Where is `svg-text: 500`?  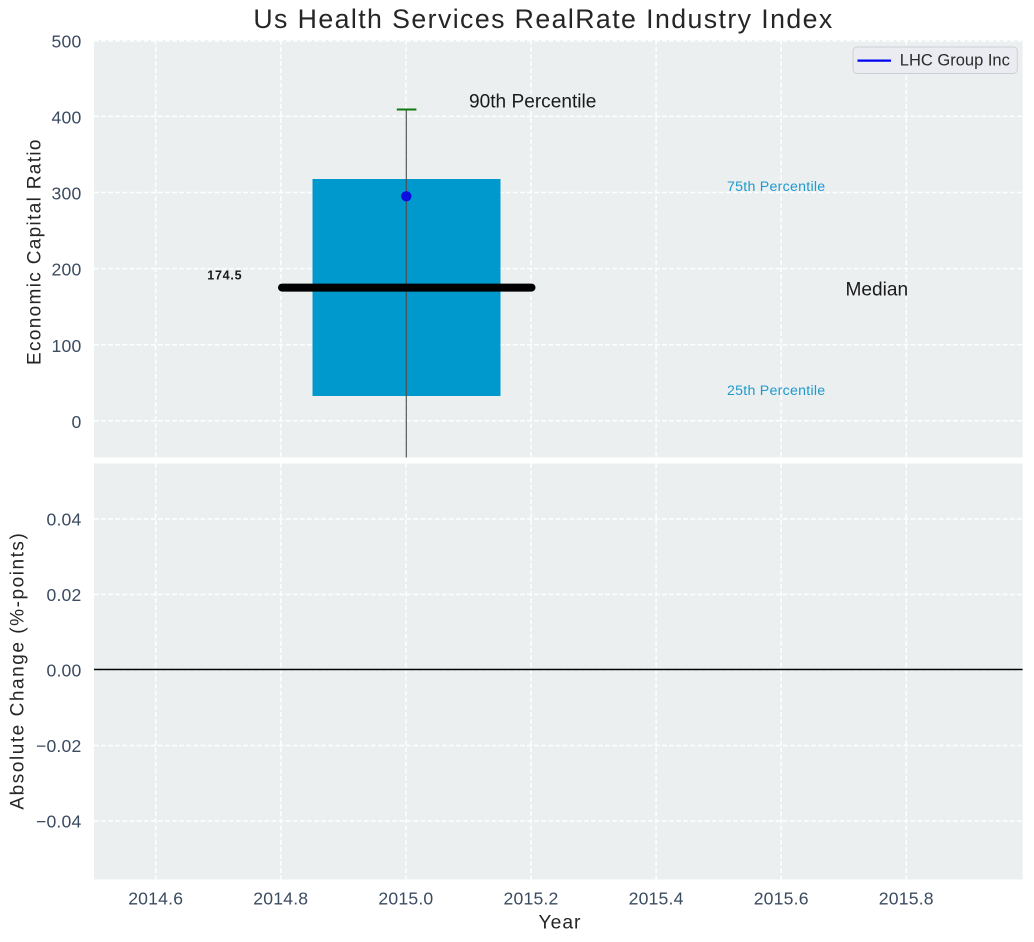
svg-text: 500 is located at coordinates (67, 41).